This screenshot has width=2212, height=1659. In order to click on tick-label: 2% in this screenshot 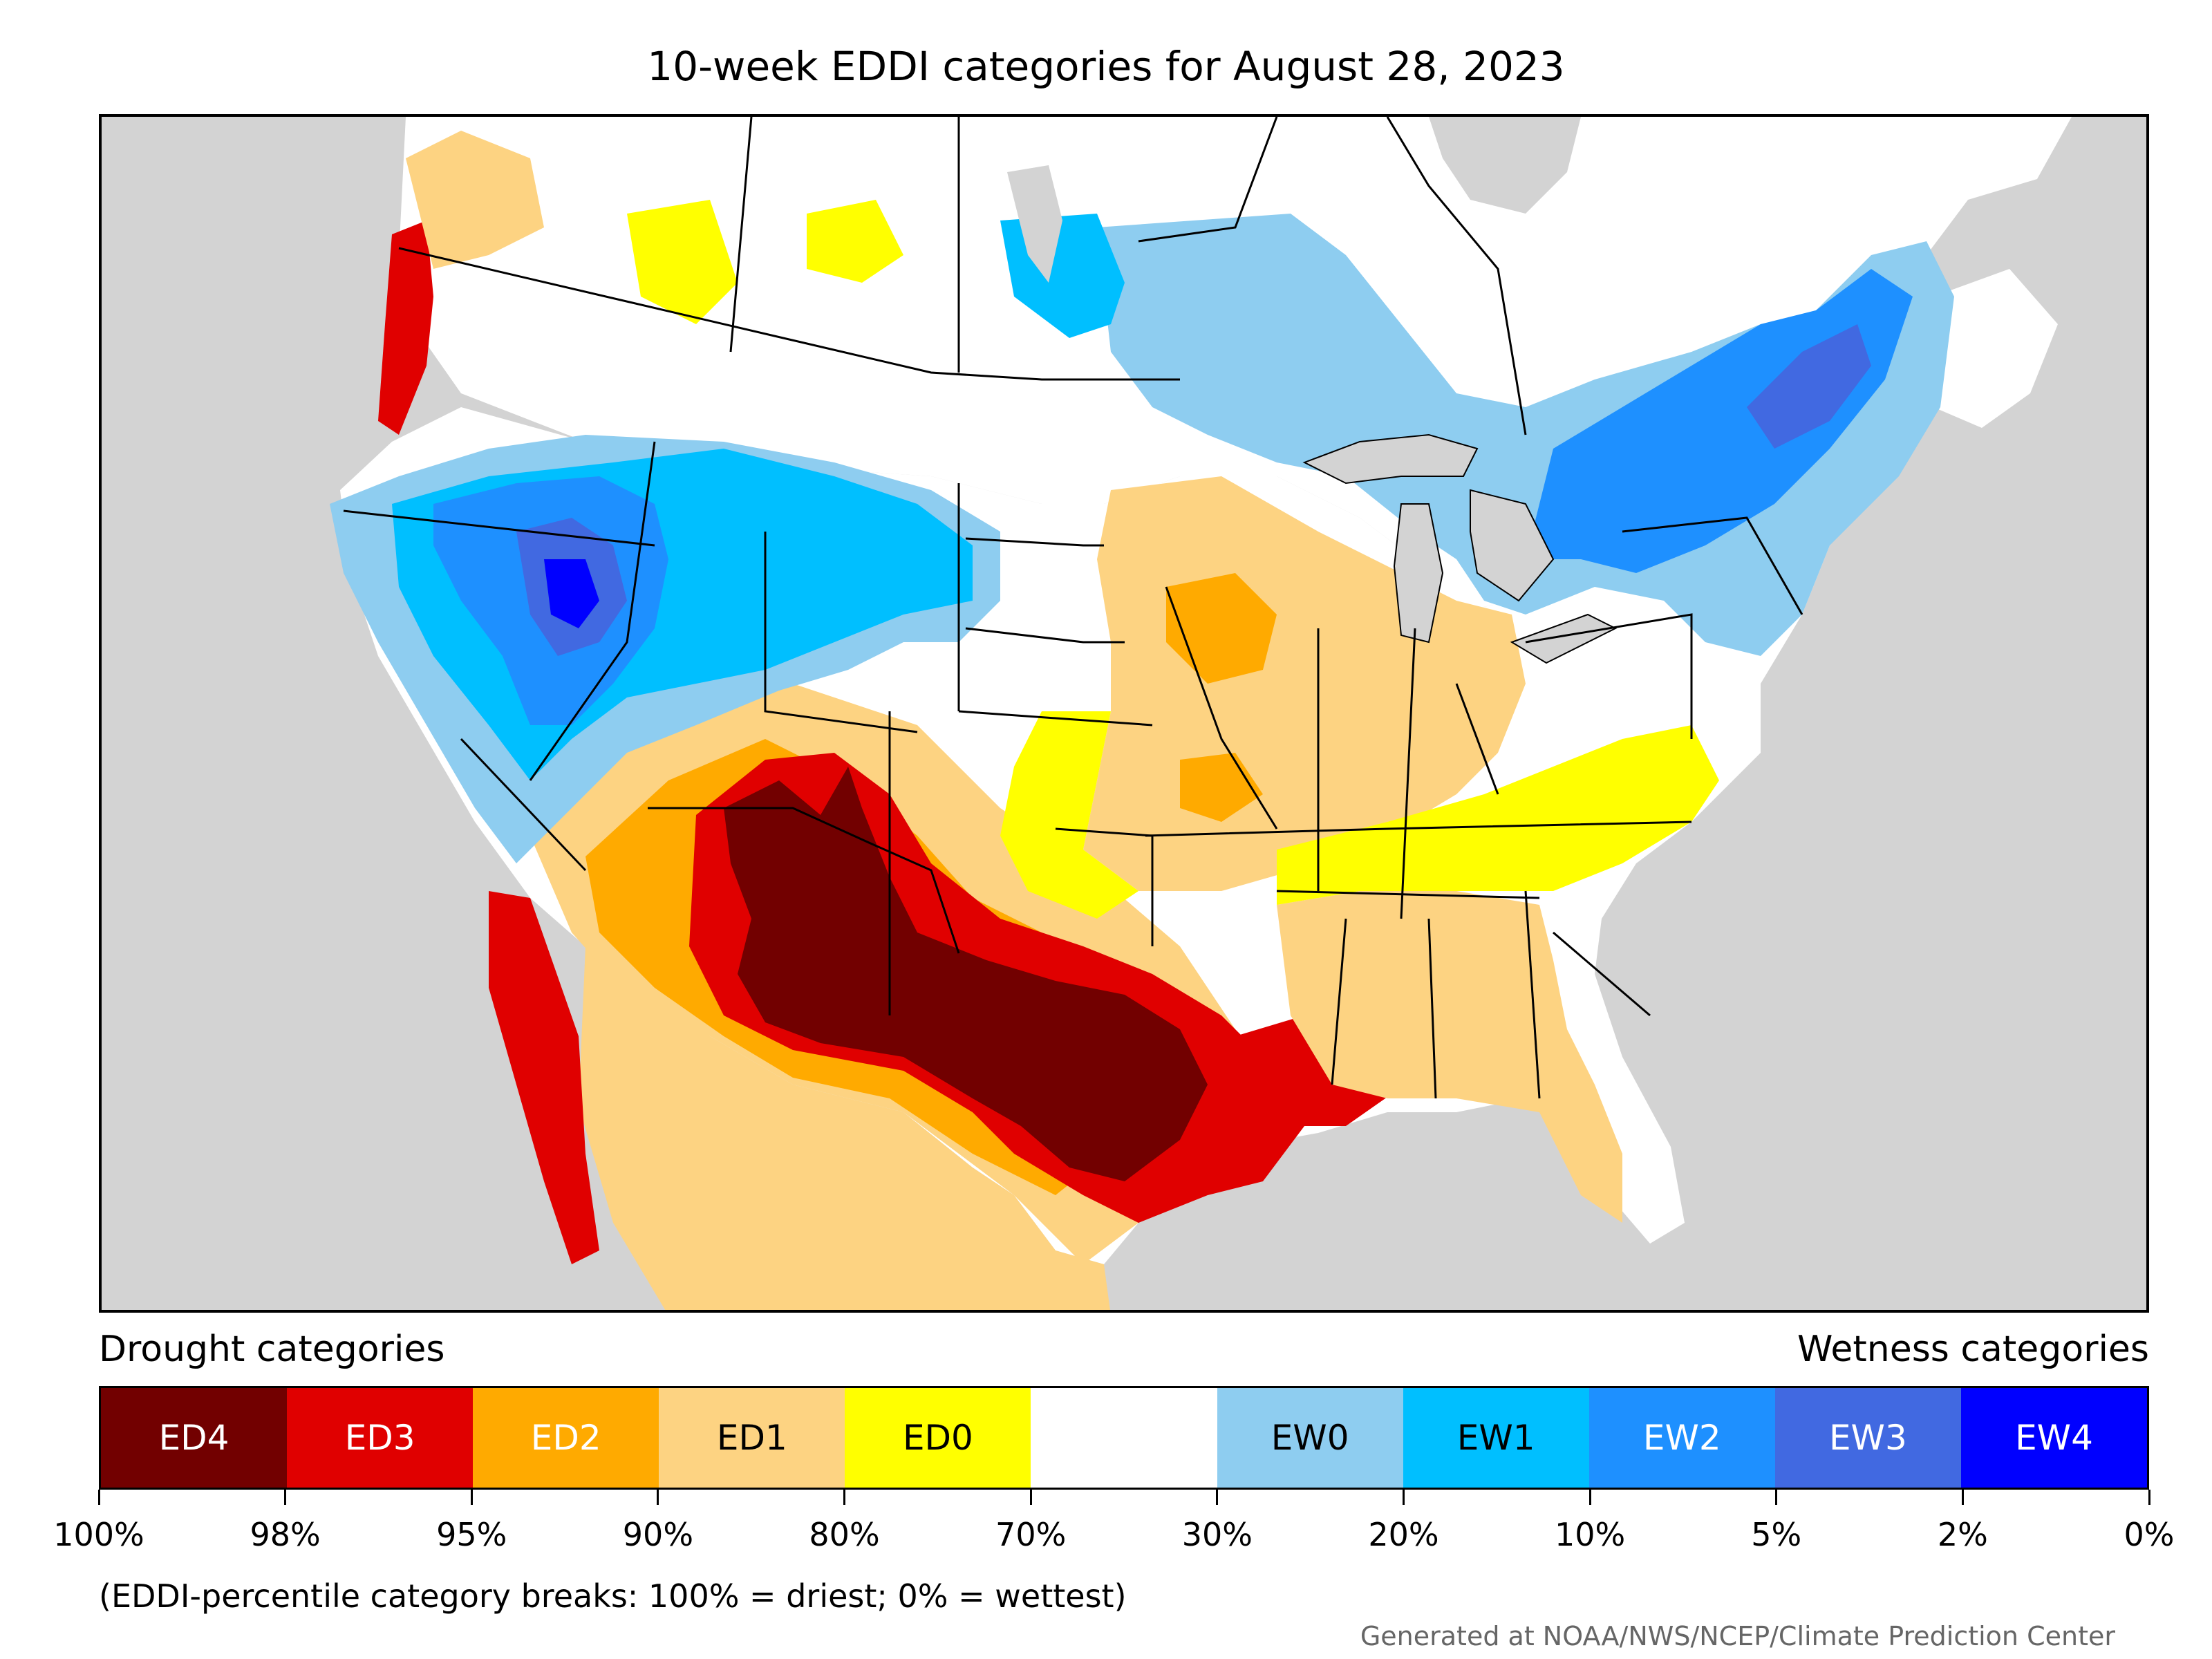, I will do `click(1962, 1535)`.